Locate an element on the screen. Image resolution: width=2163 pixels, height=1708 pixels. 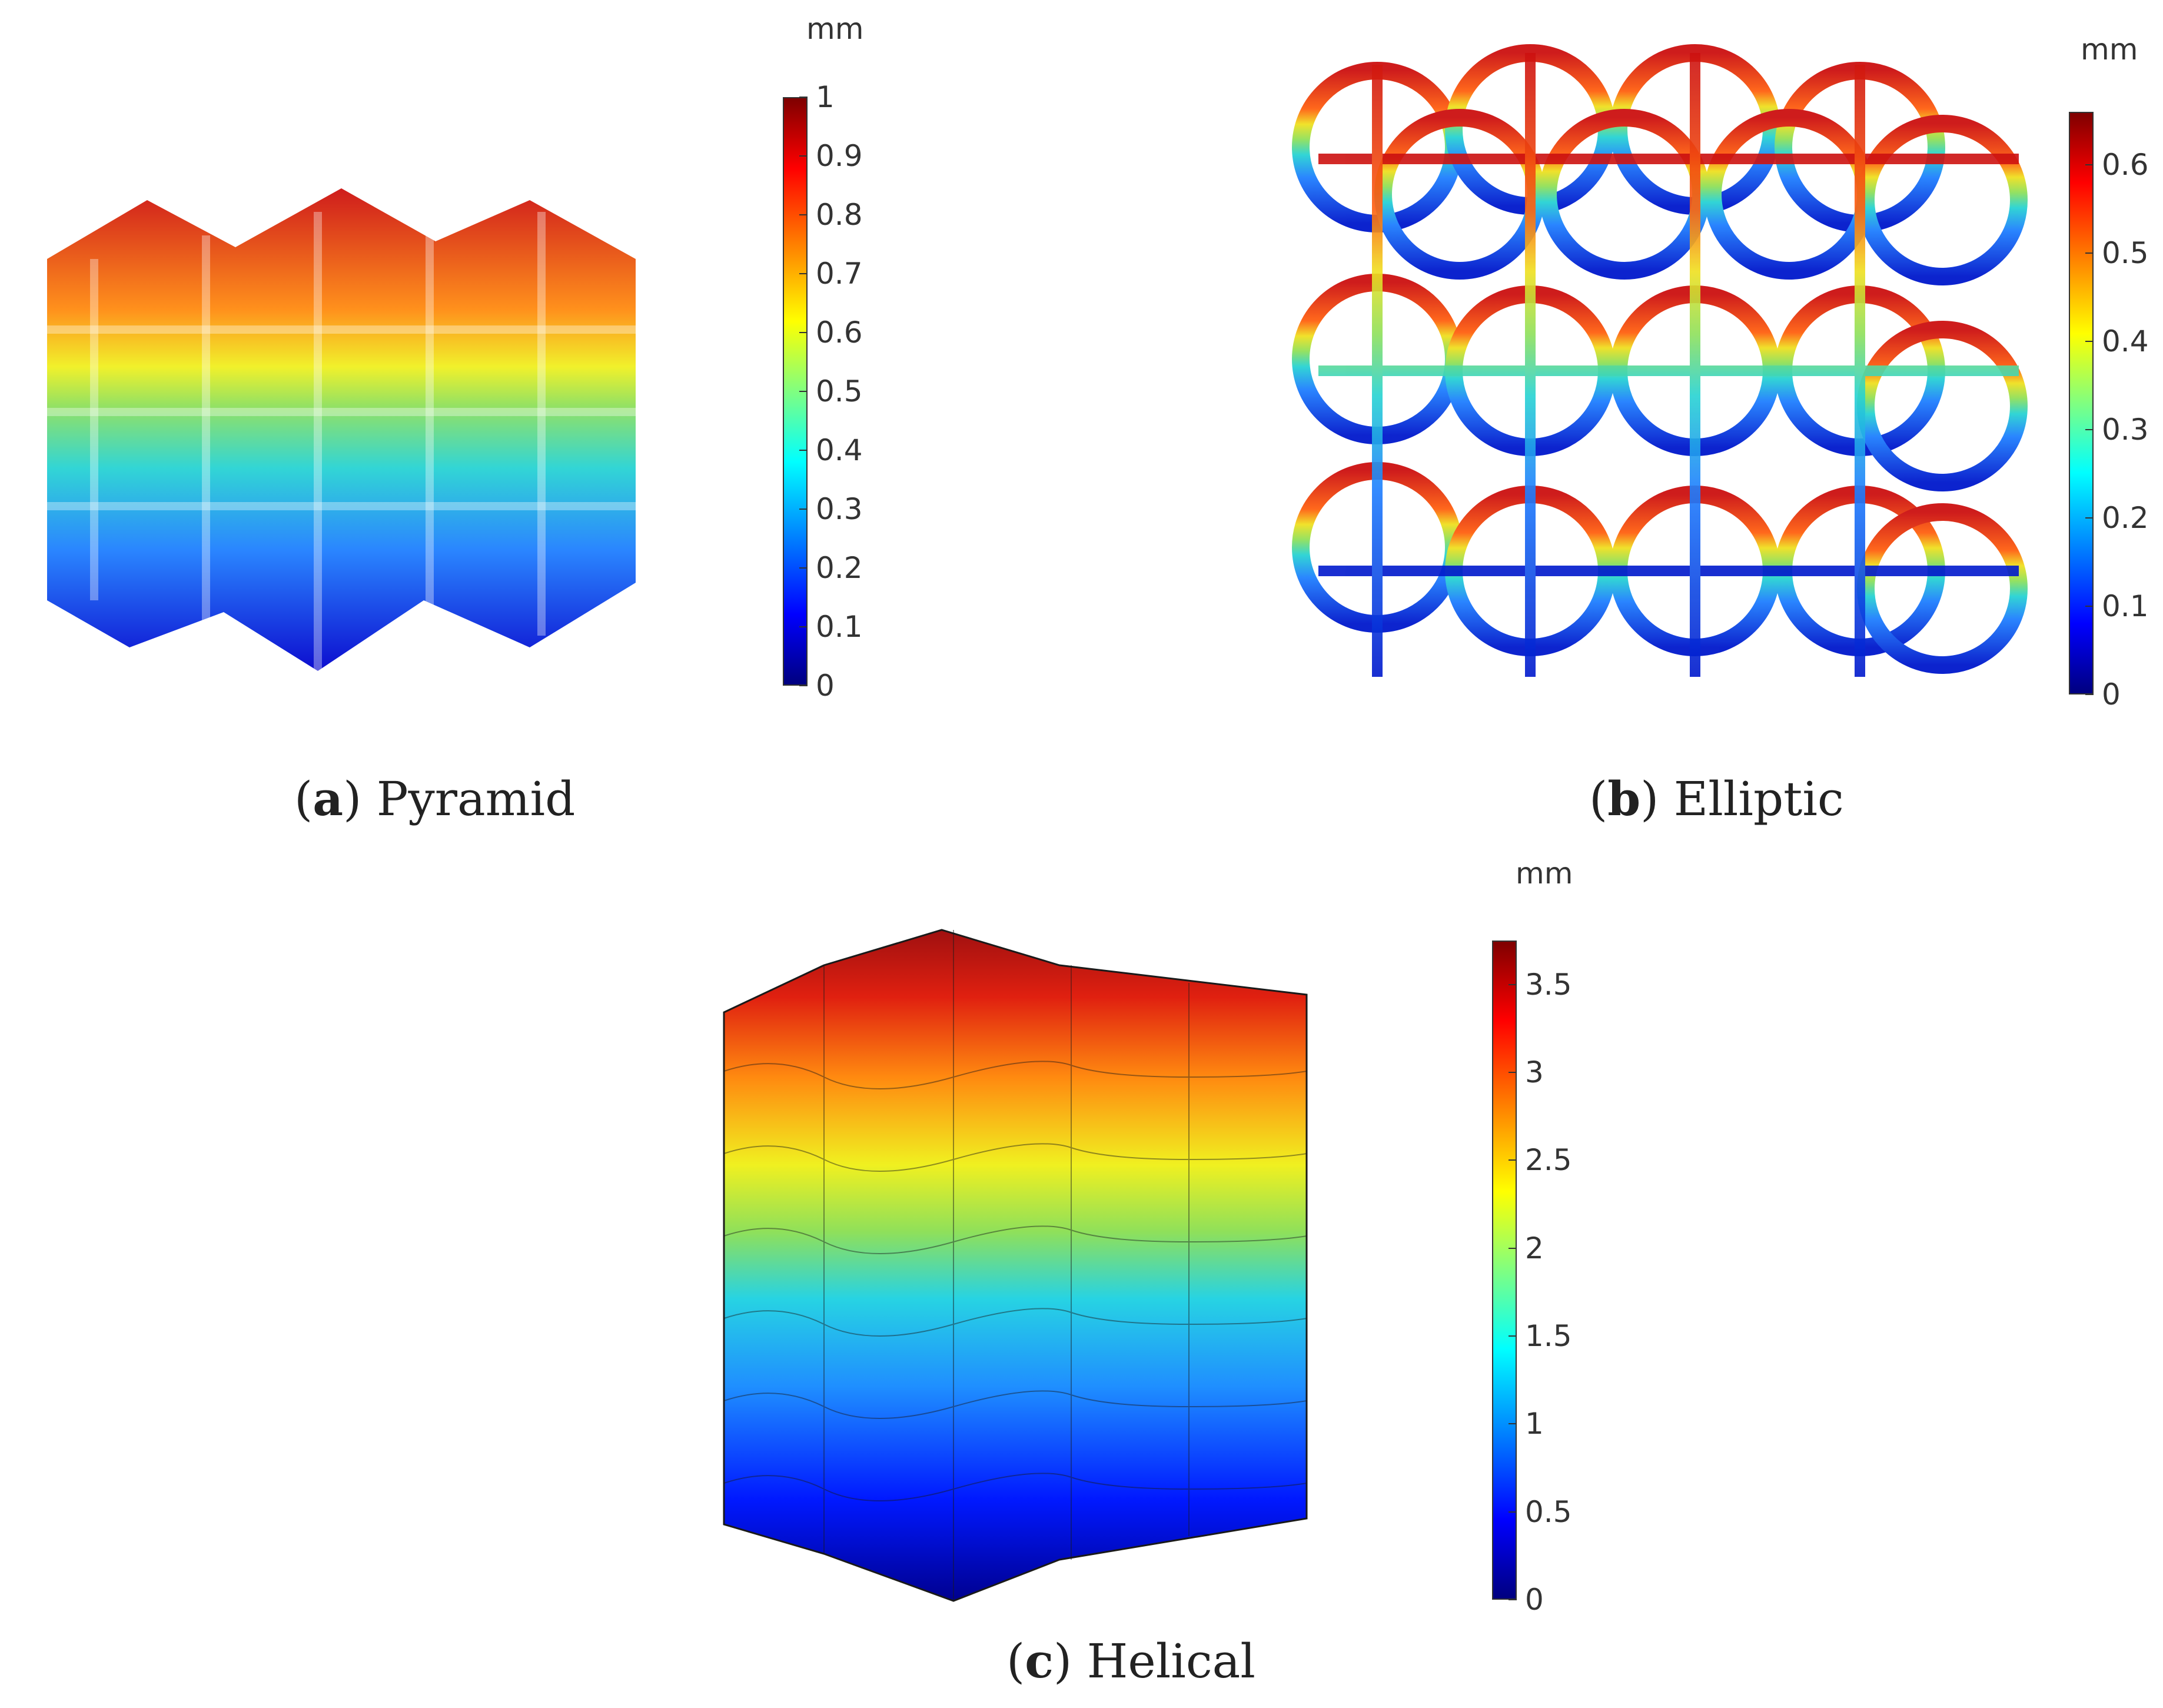
caption-c: (c) Helical is located at coordinates (1130, 1661).